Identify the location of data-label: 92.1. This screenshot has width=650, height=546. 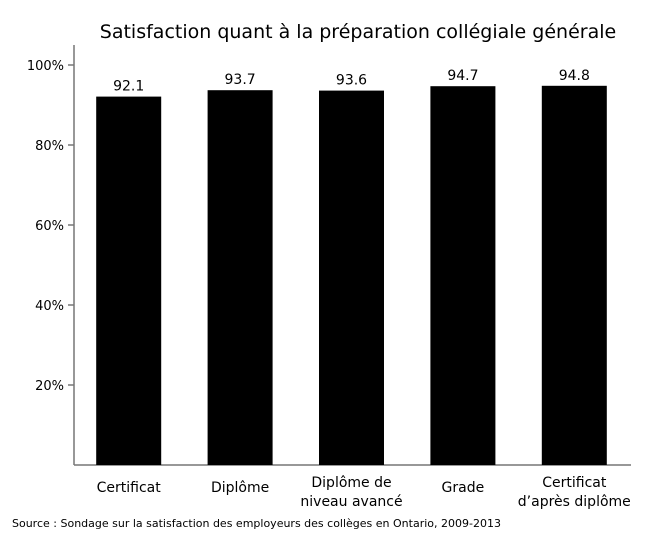
(128, 87).